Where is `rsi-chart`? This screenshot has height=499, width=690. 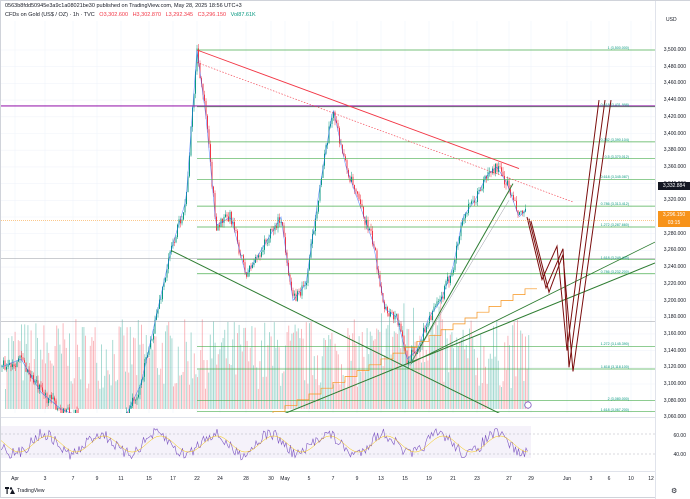 rsi-chart is located at coordinates (327, 444).